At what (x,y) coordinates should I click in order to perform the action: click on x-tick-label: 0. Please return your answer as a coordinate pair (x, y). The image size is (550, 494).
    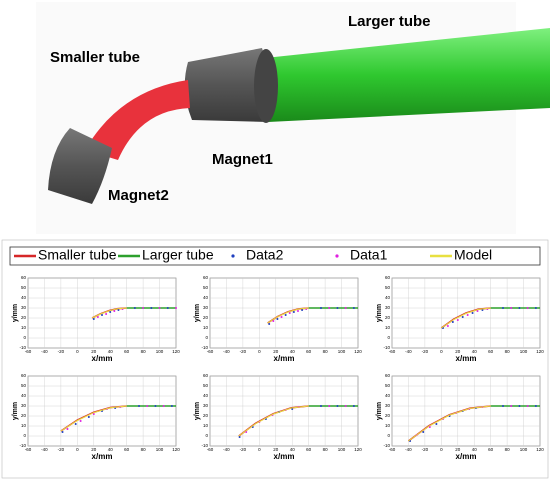
    Looking at the image, I should click on (441, 351).